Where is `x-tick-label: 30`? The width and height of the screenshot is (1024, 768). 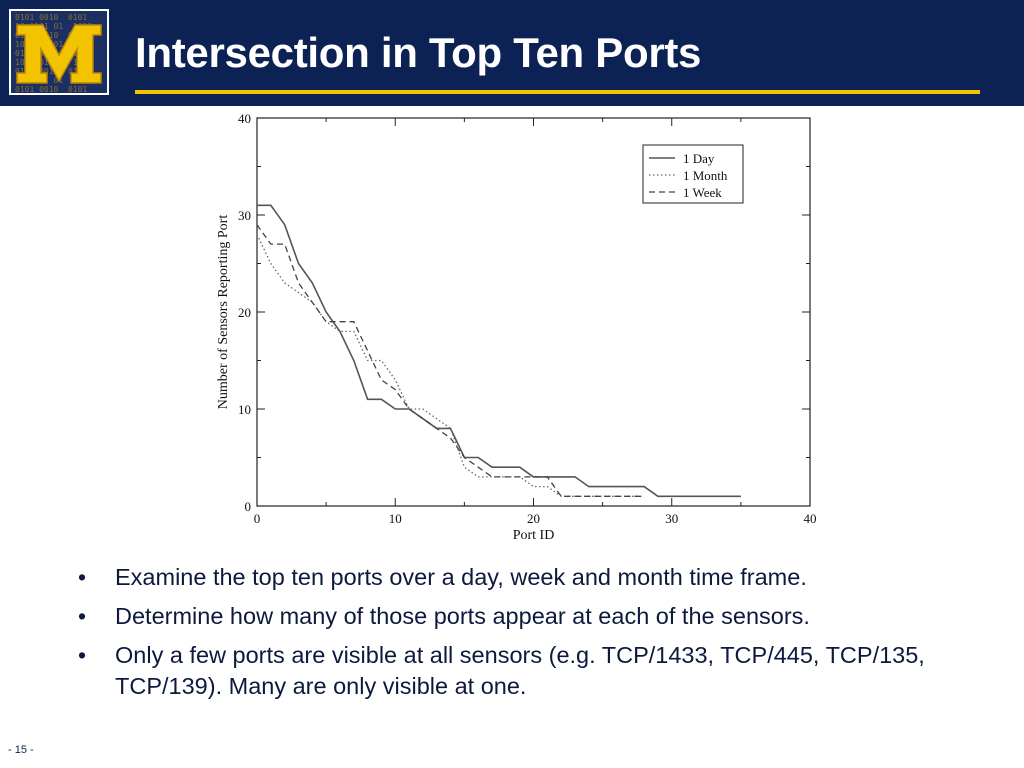 x-tick-label: 30 is located at coordinates (671, 518).